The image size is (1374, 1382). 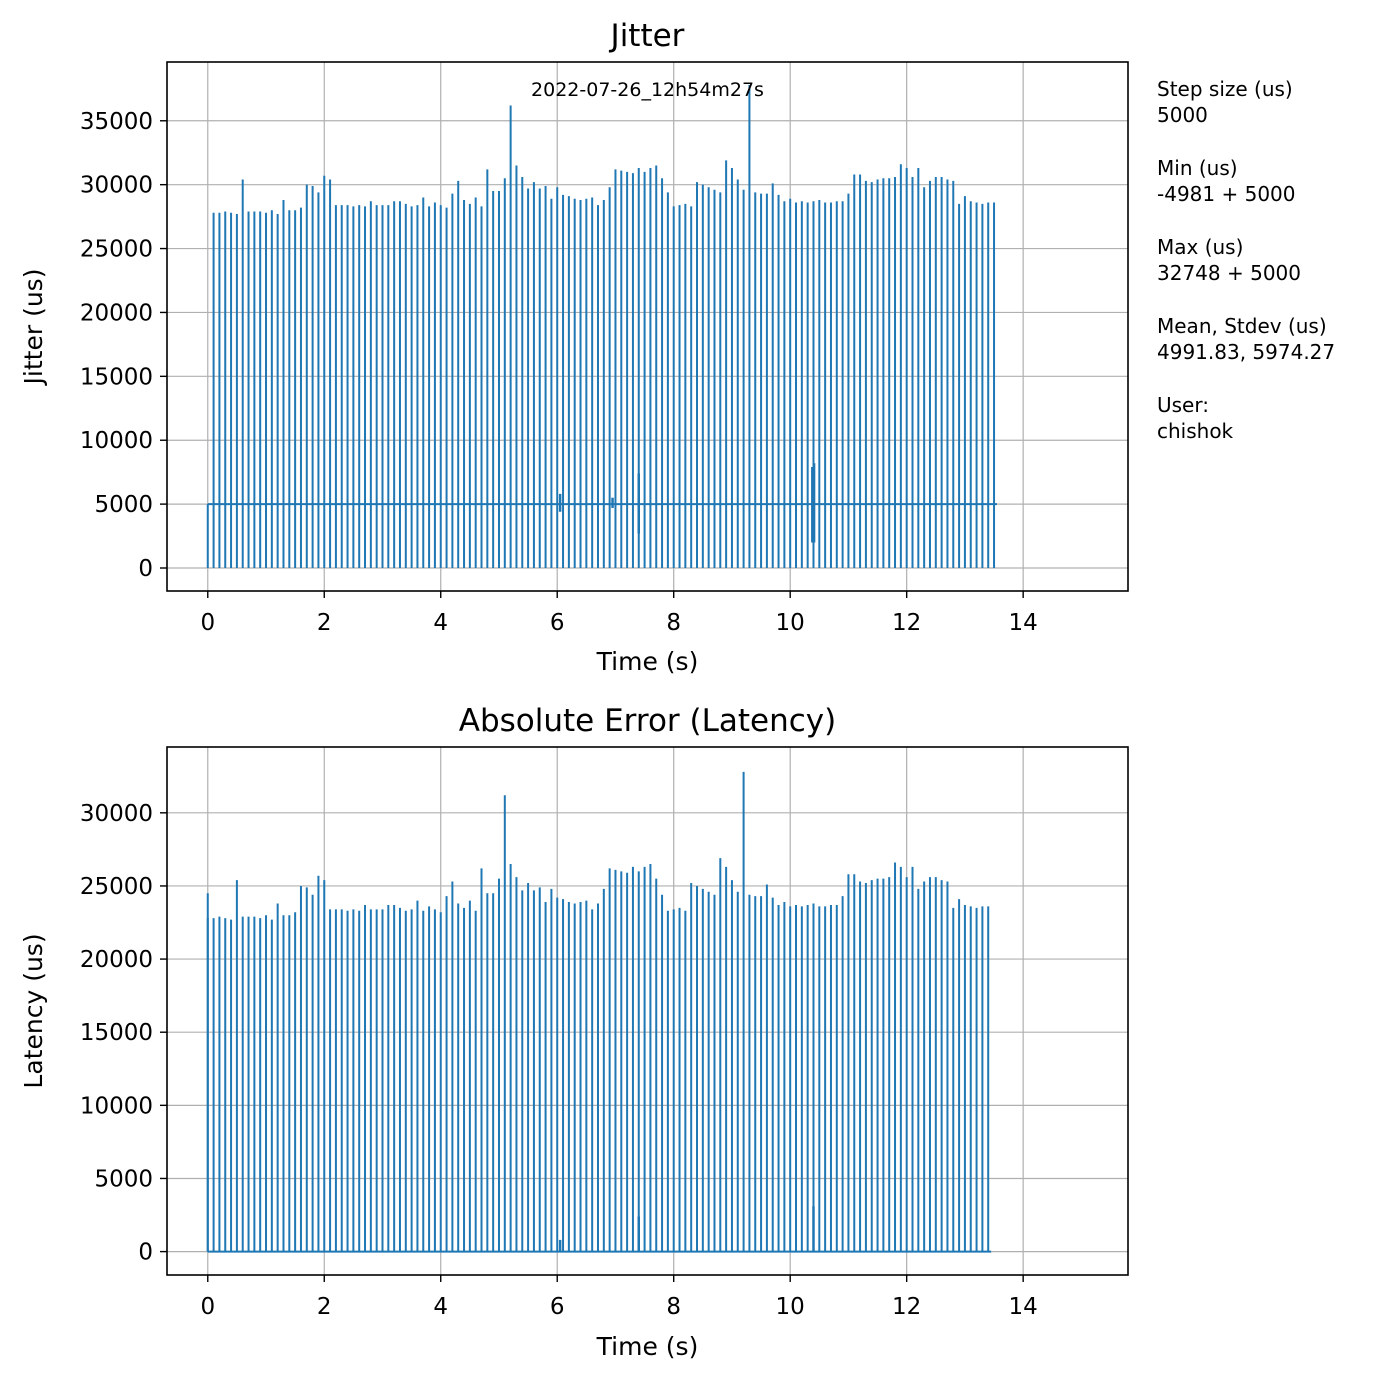 What do you see at coordinates (1225, 89) in the screenshot?
I see `step-size-label: Step size (us)` at bounding box center [1225, 89].